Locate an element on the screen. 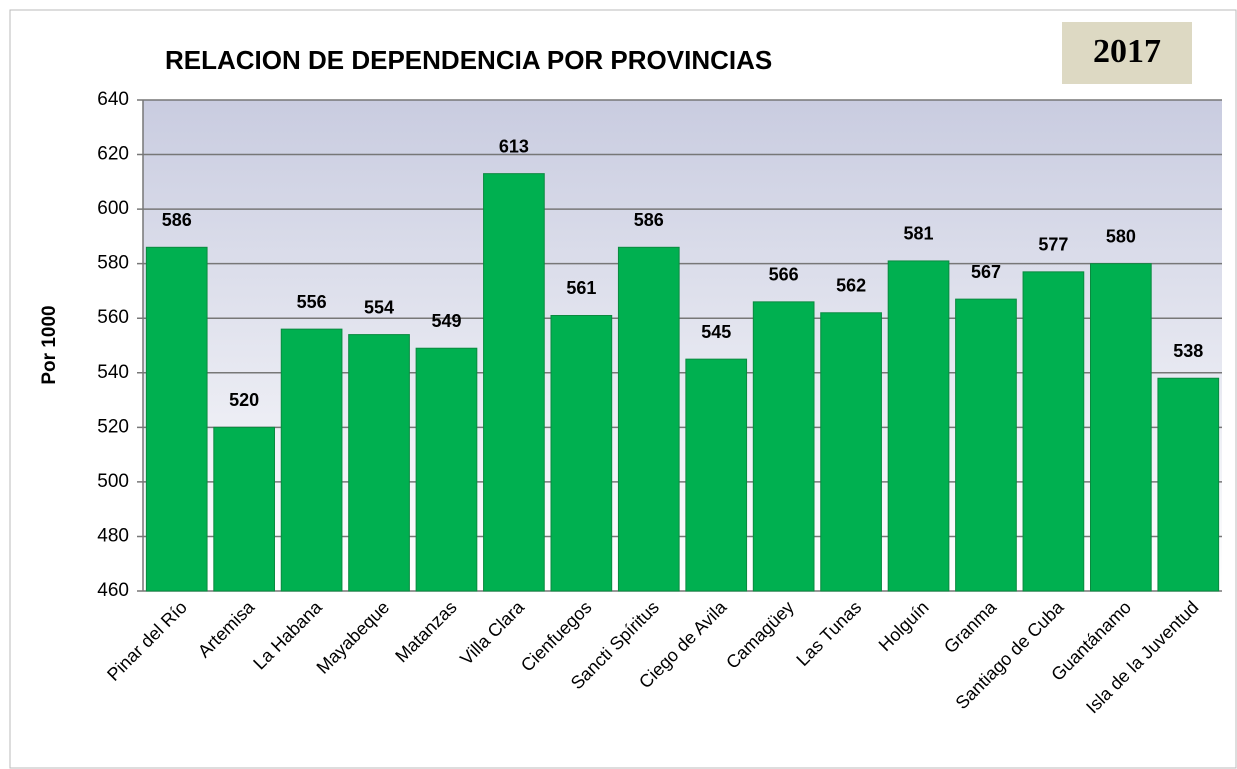 The width and height of the screenshot is (1237, 769). x-tick-label: Pinar del Río is located at coordinates (147, 641).